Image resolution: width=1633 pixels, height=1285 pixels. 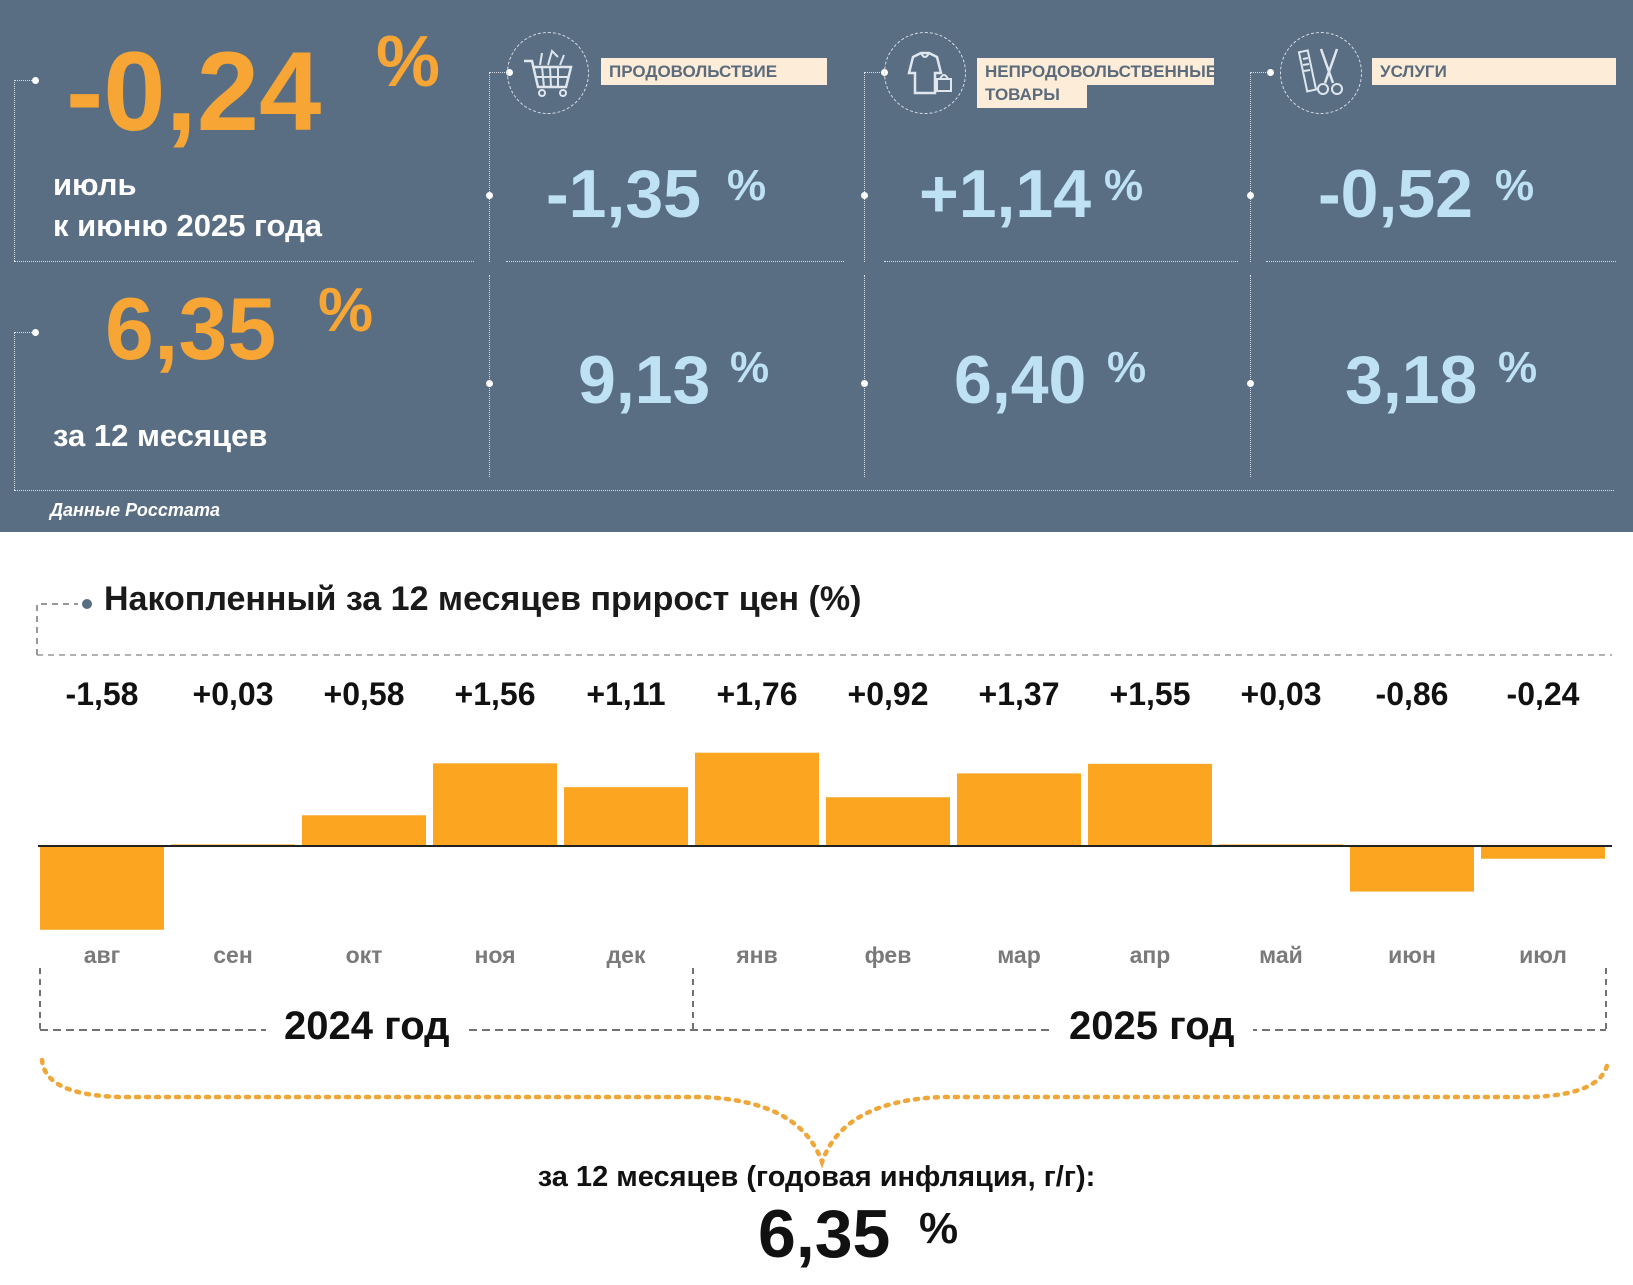 What do you see at coordinates (1019, 694) in the screenshot?
I see `value-label: +1,37` at bounding box center [1019, 694].